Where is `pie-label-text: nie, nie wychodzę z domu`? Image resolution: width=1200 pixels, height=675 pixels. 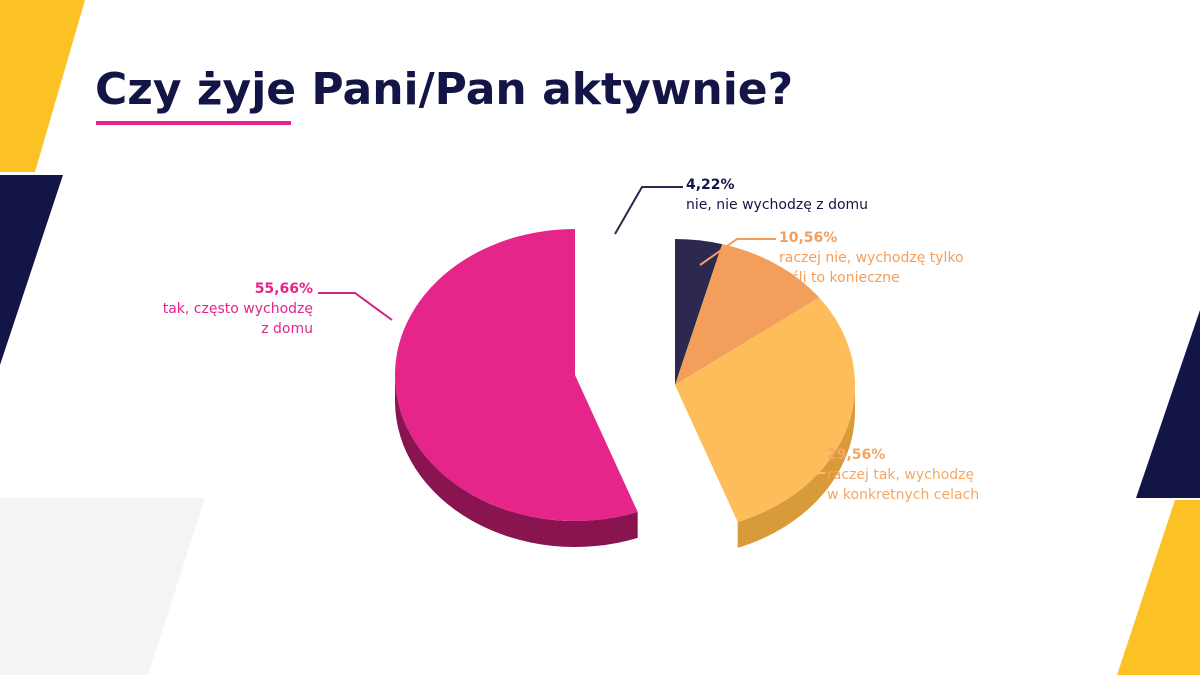
pie-label-text: nie, nie wychodzę z domu is located at coordinates (777, 205).